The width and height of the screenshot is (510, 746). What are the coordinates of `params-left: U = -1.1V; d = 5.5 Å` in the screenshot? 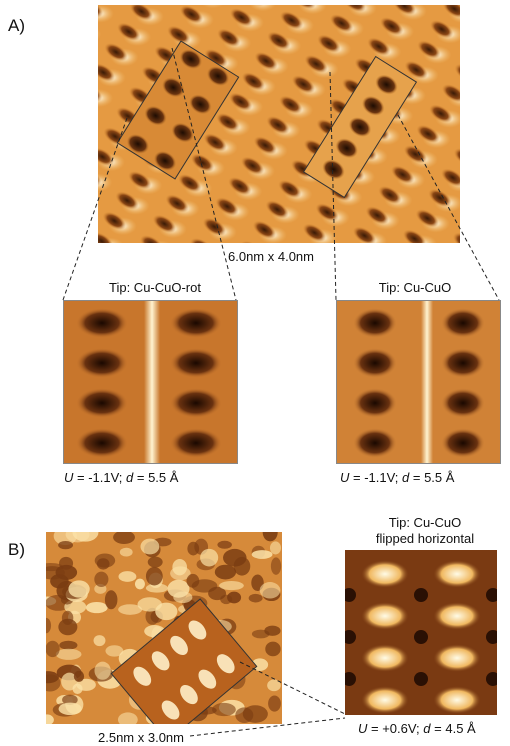 It's located at (121, 477).